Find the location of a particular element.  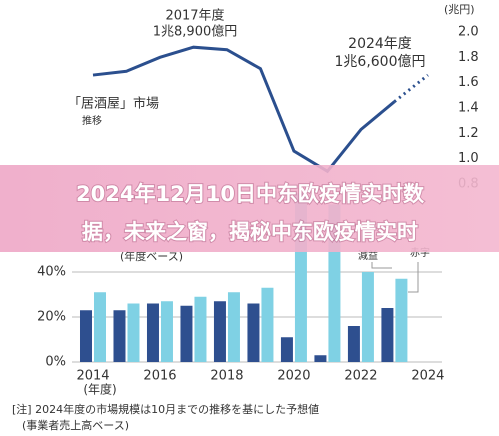

banner-text: 2024年12月10日中东欧疫情实时数 is located at coordinates (250, 194).